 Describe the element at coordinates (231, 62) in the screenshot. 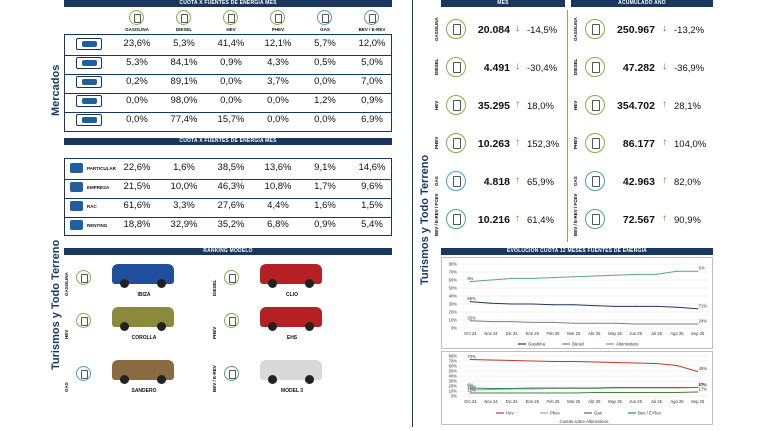

I see `market-cell: 0,9%` at that location.